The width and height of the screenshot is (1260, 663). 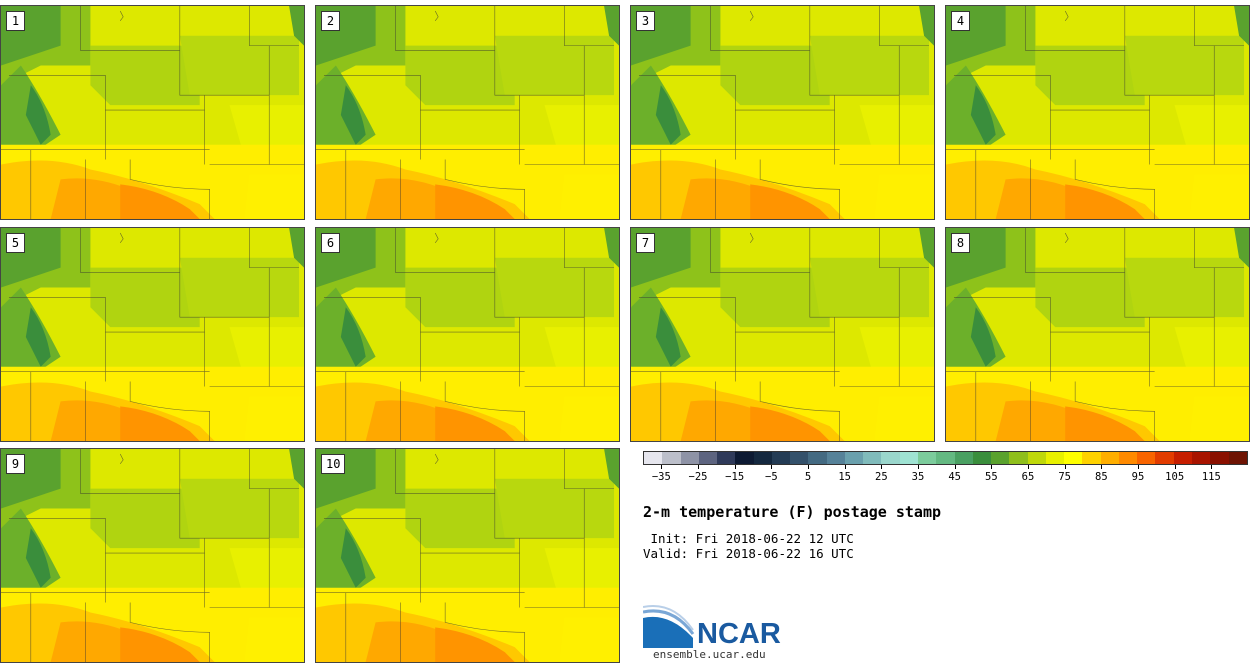 I want to click on colorbar-tick-label: 5, so click(x=808, y=477).